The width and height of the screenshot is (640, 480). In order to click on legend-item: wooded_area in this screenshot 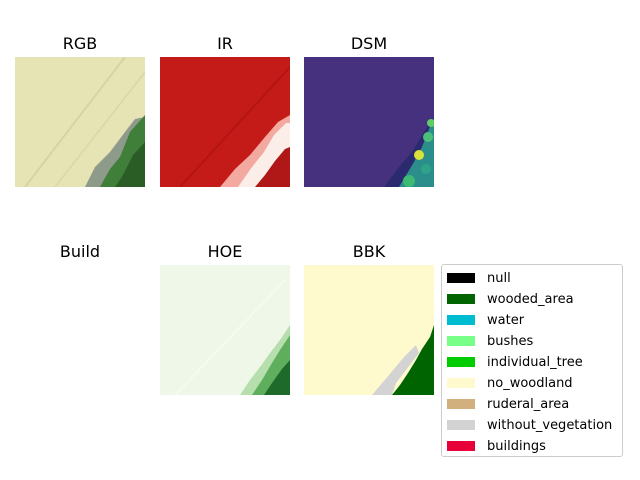, I will do `click(510, 299)`.